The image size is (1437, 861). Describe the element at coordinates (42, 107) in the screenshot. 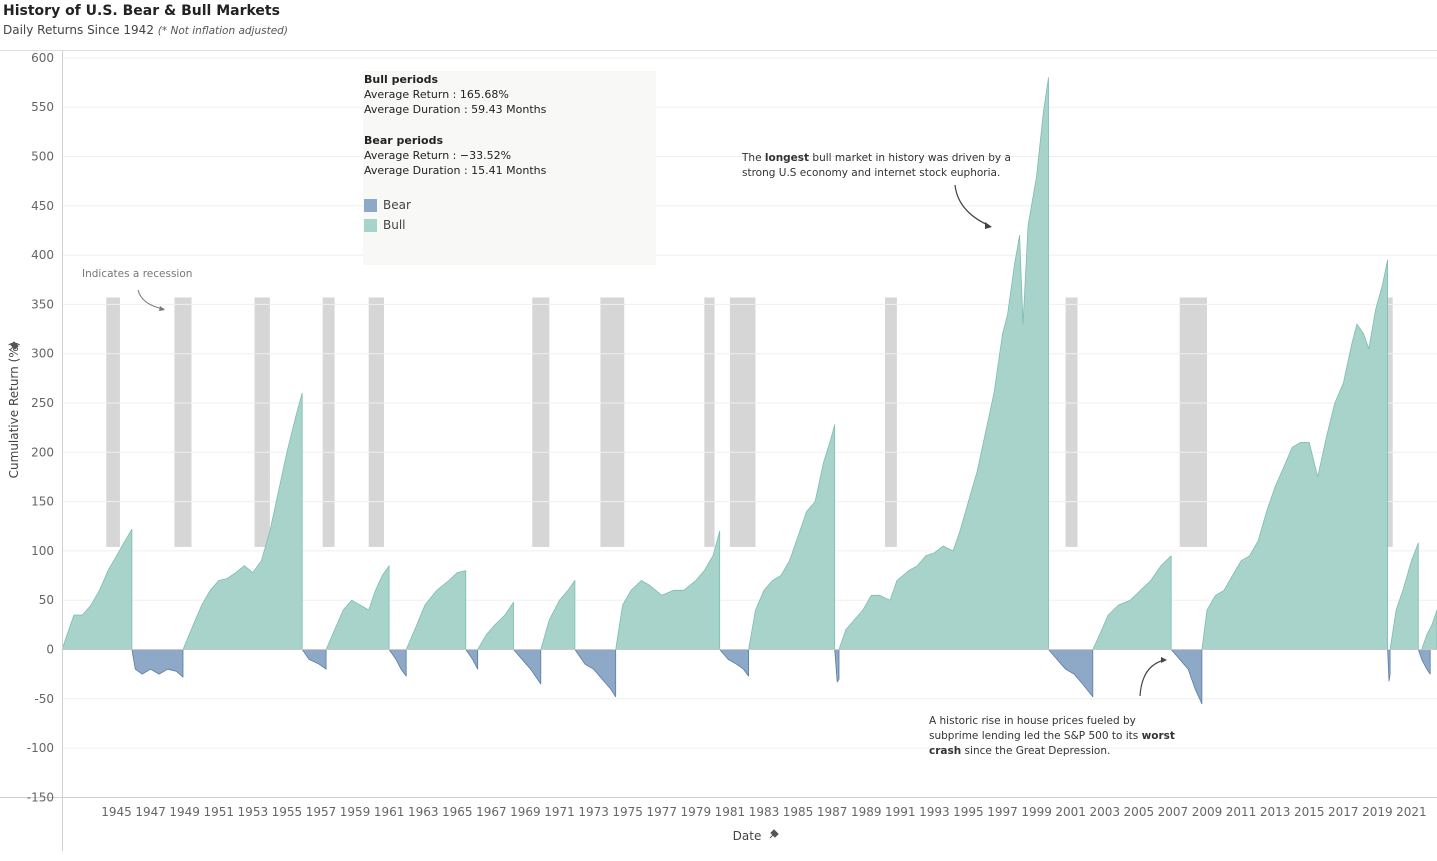

I see `y-tick-label: 550` at that location.